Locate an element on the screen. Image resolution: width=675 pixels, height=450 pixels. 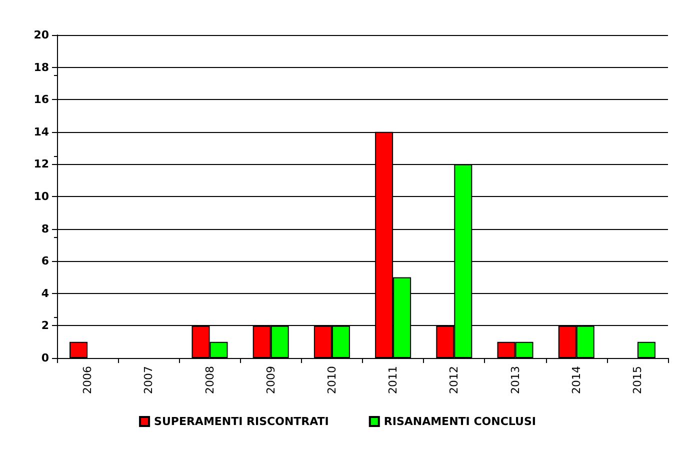
y-tick-label: 18 is located at coordinates (41, 67).